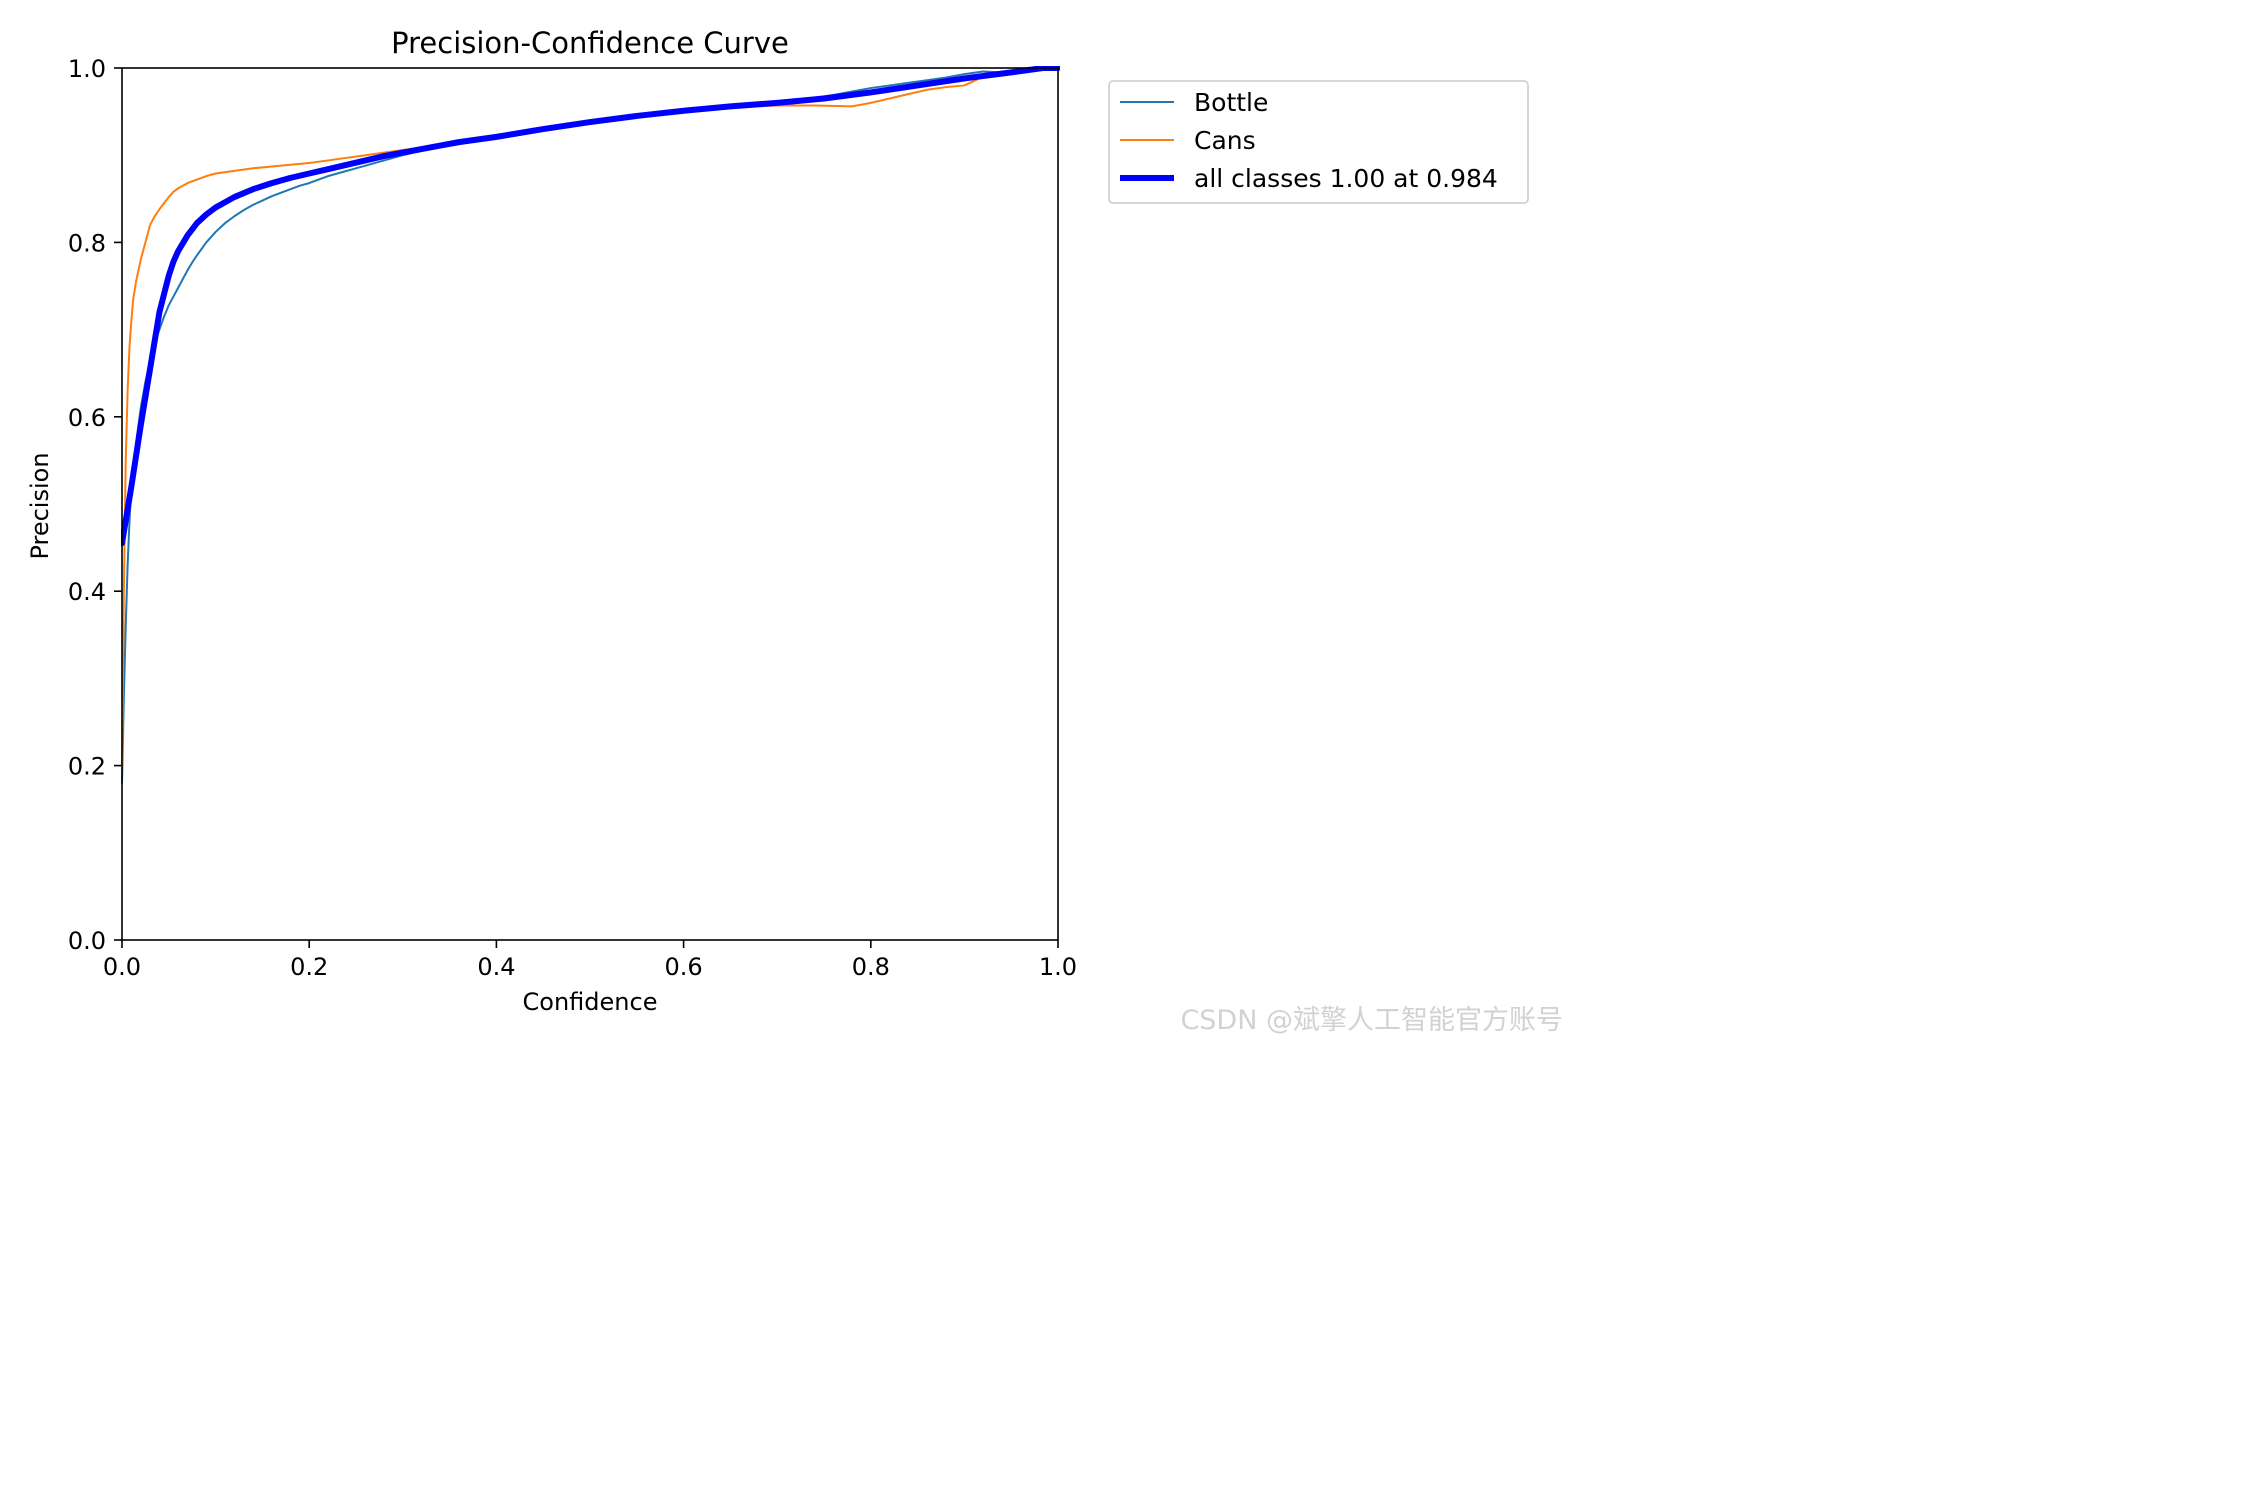 The width and height of the screenshot is (2250, 1500). I want to click on legend-box, so click(1318, 142).